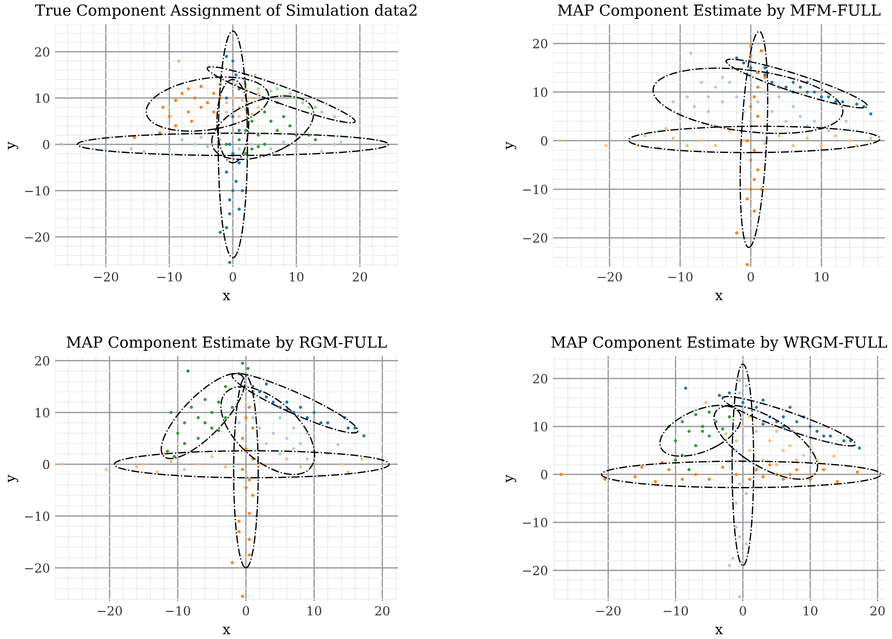 The width and height of the screenshot is (892, 639). Describe the element at coordinates (226, 12) in the screenshot. I see `chart-title: True Component Assignment of Simulation data2` at that location.